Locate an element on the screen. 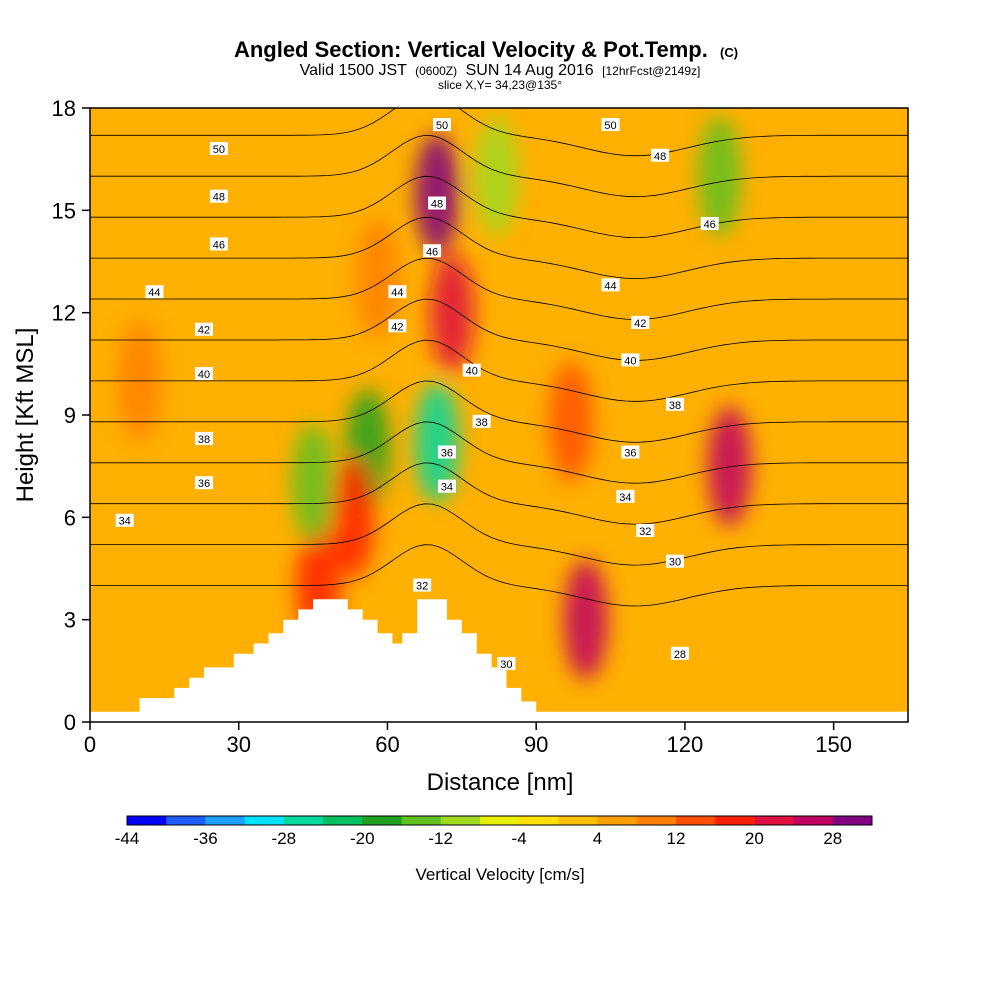  contour-label-25: 40 is located at coordinates (630, 360).